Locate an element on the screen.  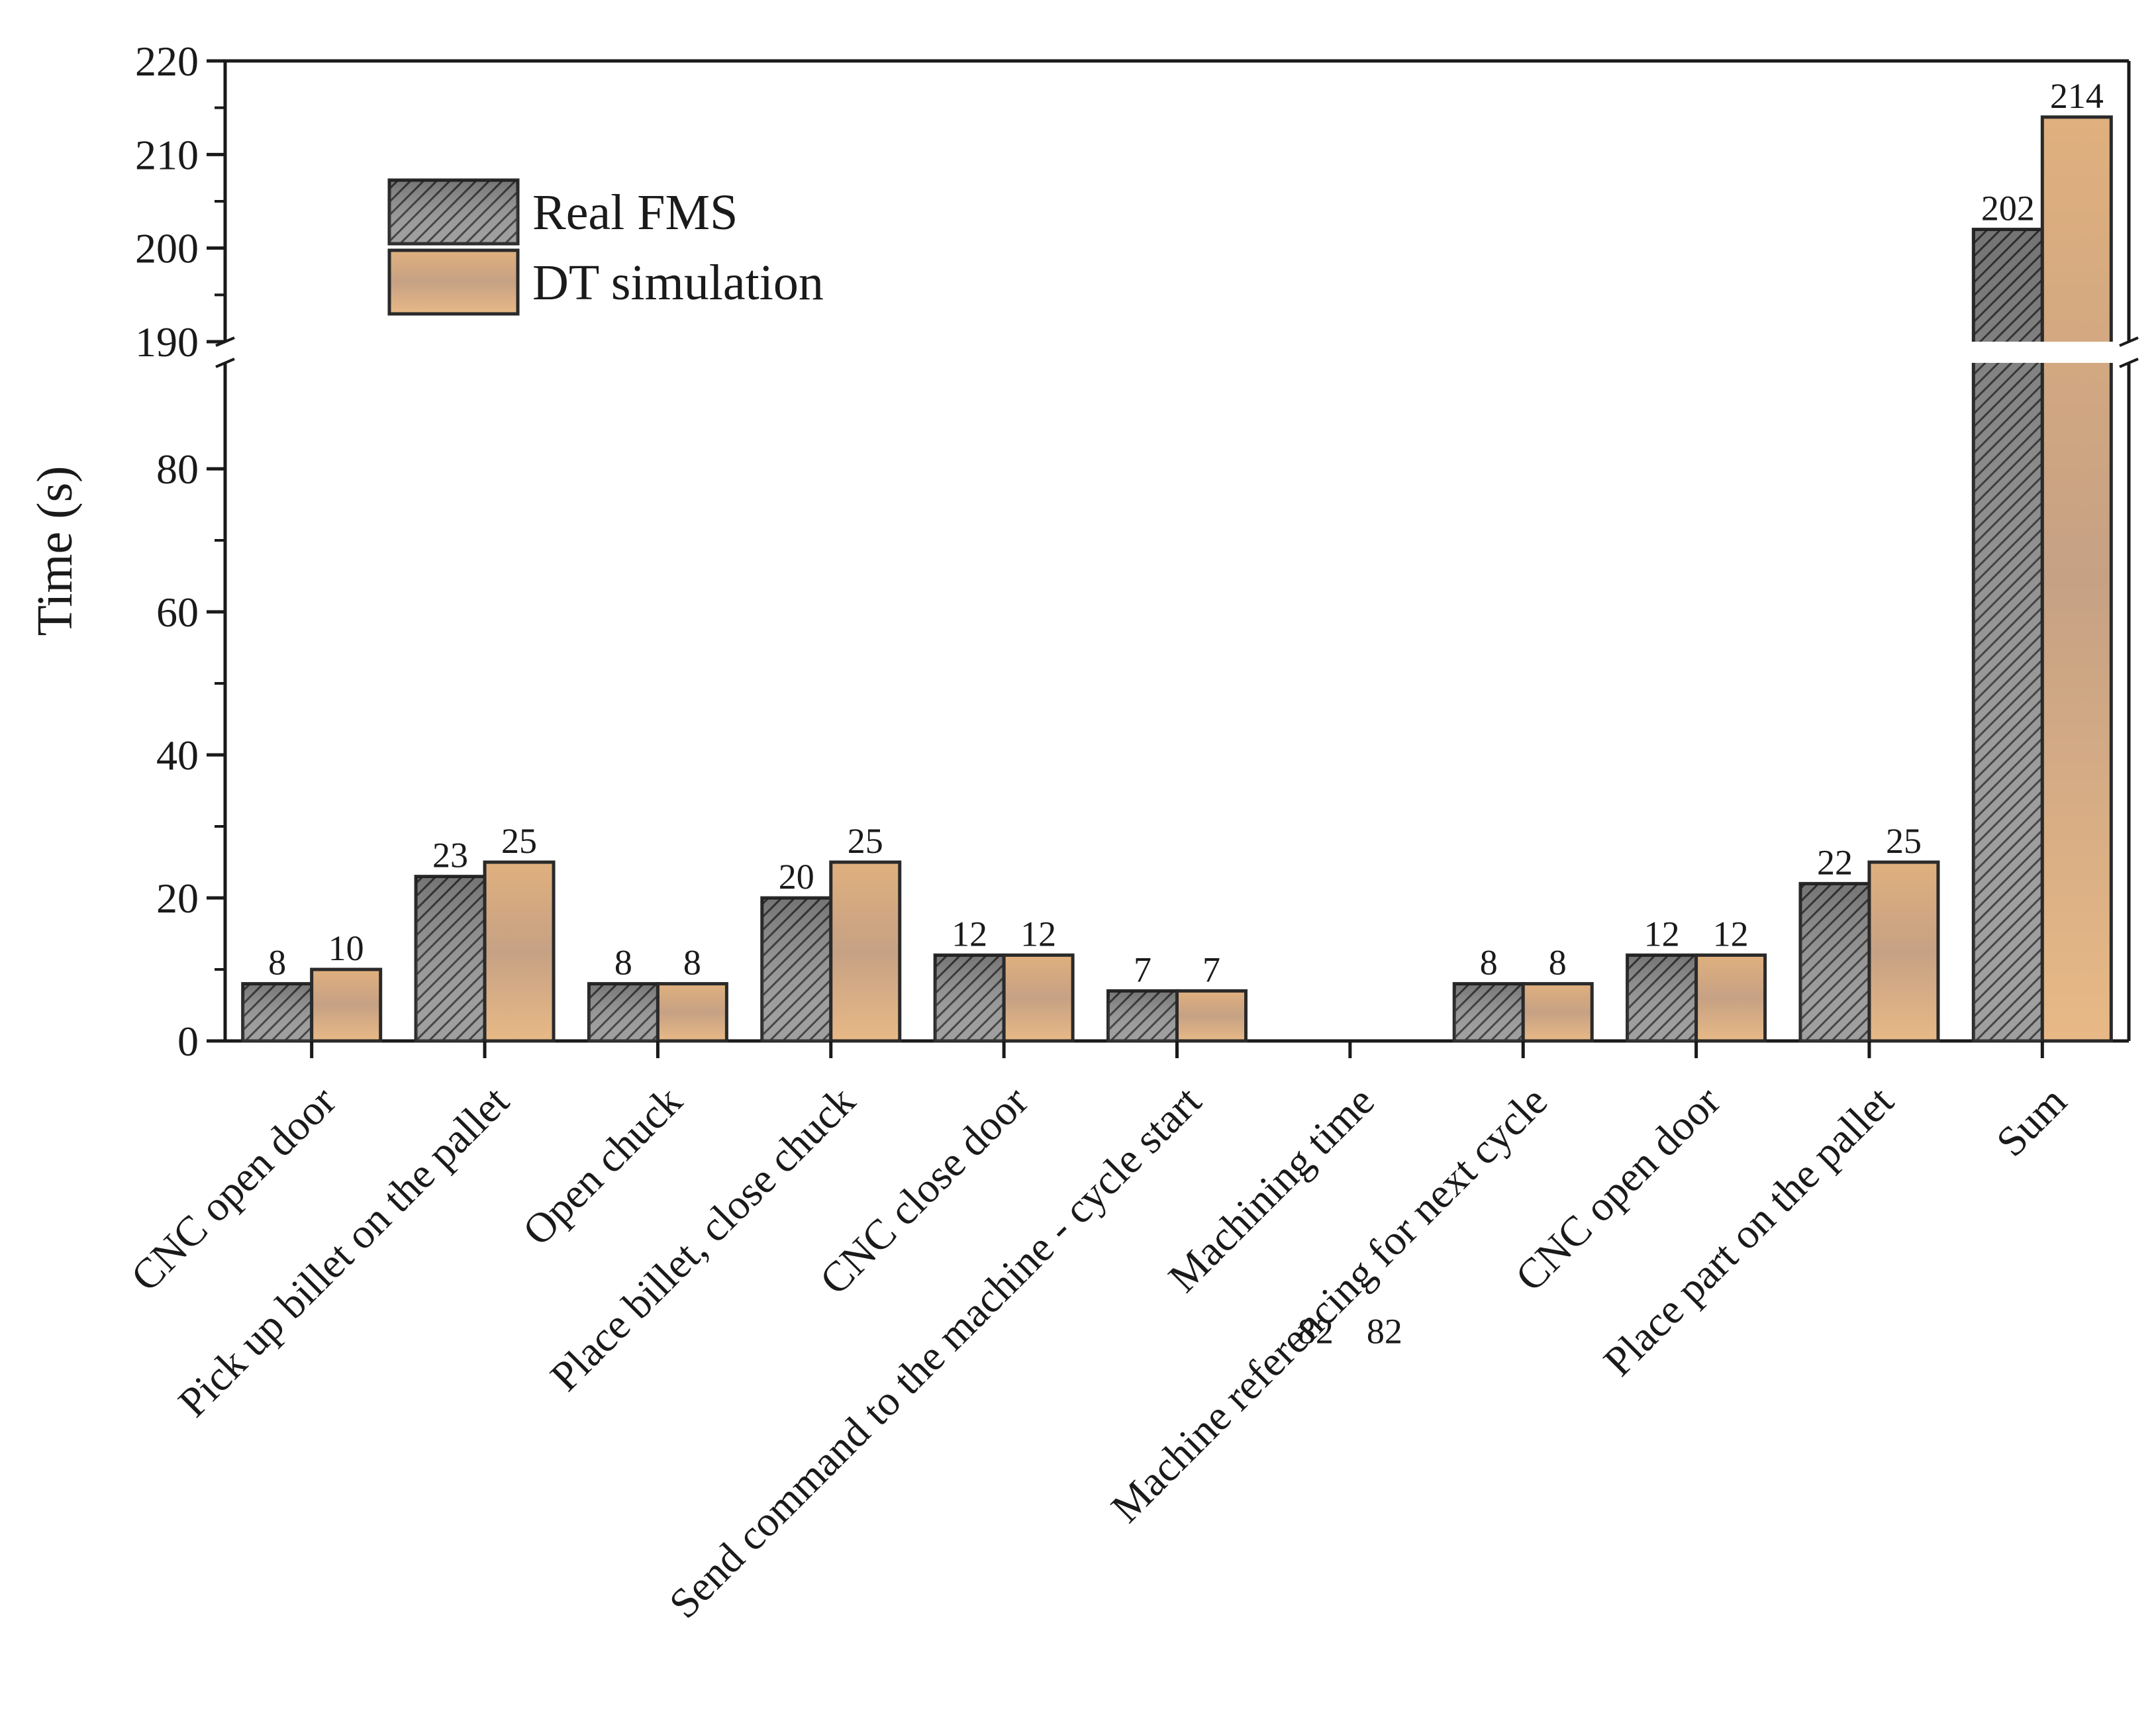
category-label: Sum is located at coordinates (2031, 1121).